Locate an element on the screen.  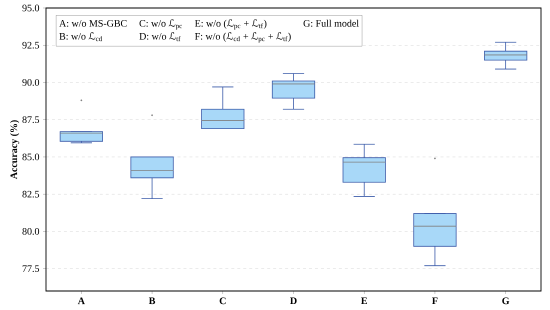
y-tick-label: 92.5 is located at coordinates (31, 45).